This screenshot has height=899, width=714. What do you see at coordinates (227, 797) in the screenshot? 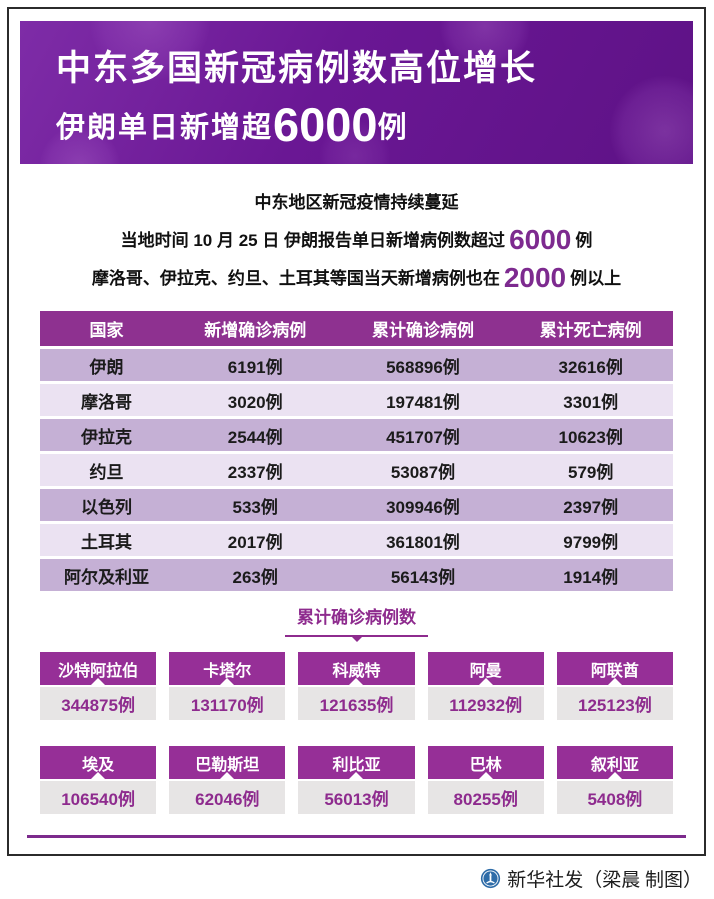
I see `country-card-value: 62046例` at bounding box center [227, 797].